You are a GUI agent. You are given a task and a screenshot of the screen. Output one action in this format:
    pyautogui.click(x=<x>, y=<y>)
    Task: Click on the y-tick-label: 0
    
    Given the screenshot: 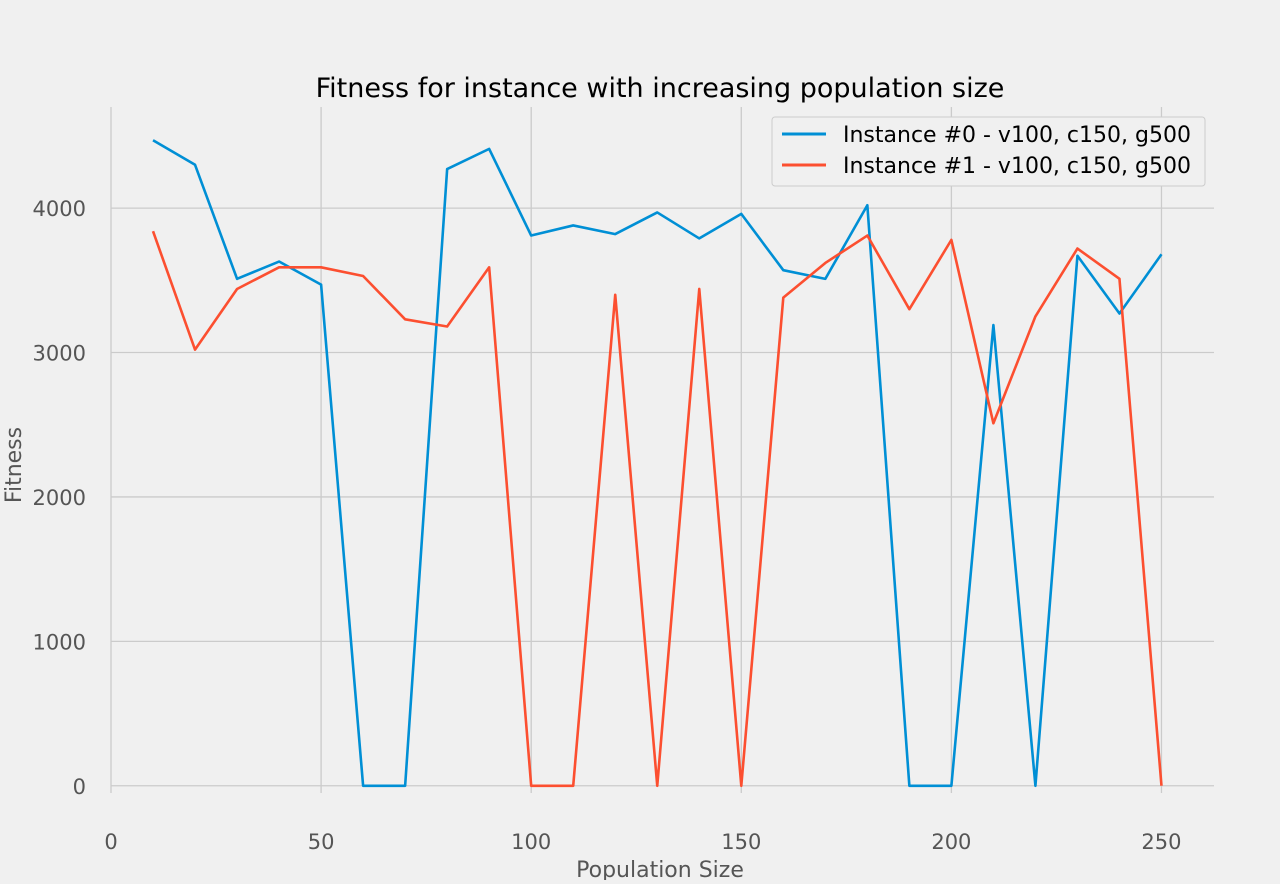 What is the action you would take?
    pyautogui.click(x=79, y=787)
    